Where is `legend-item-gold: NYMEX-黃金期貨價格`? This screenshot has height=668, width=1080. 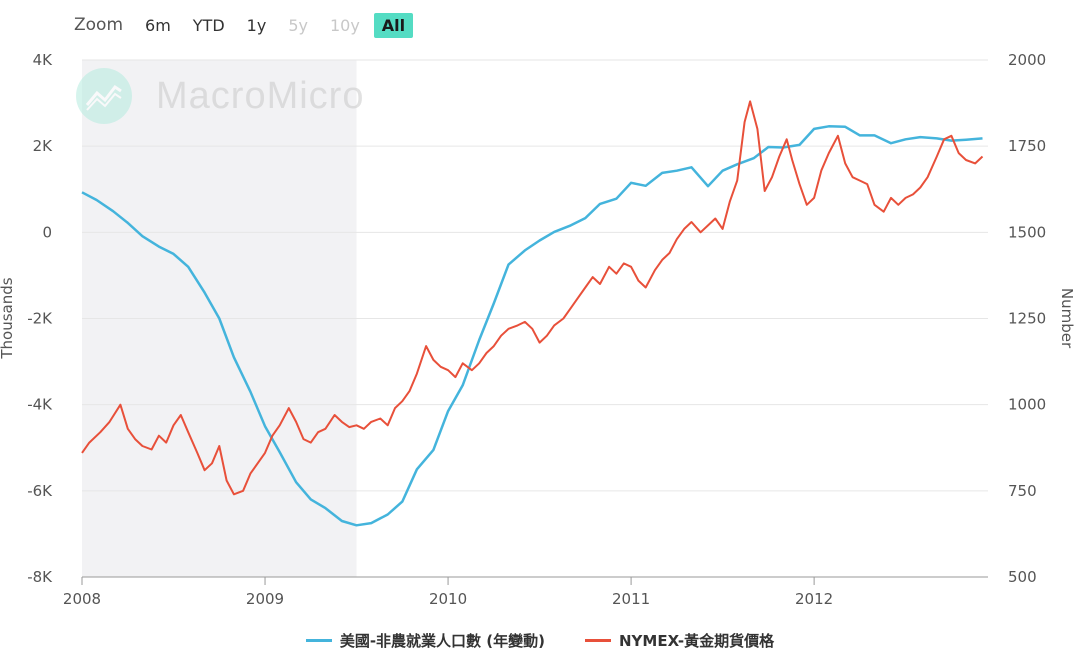
legend-item-gold: NYMEX-黃金期貨價格 is located at coordinates (679, 640).